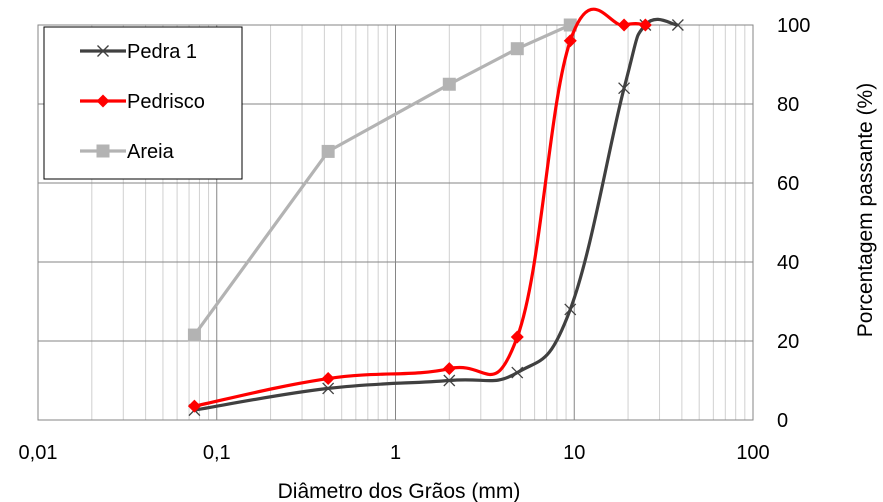 The height and width of the screenshot is (502, 883). Describe the element at coordinates (788, 105) in the screenshot. I see `y-tick-label: 80` at that location.